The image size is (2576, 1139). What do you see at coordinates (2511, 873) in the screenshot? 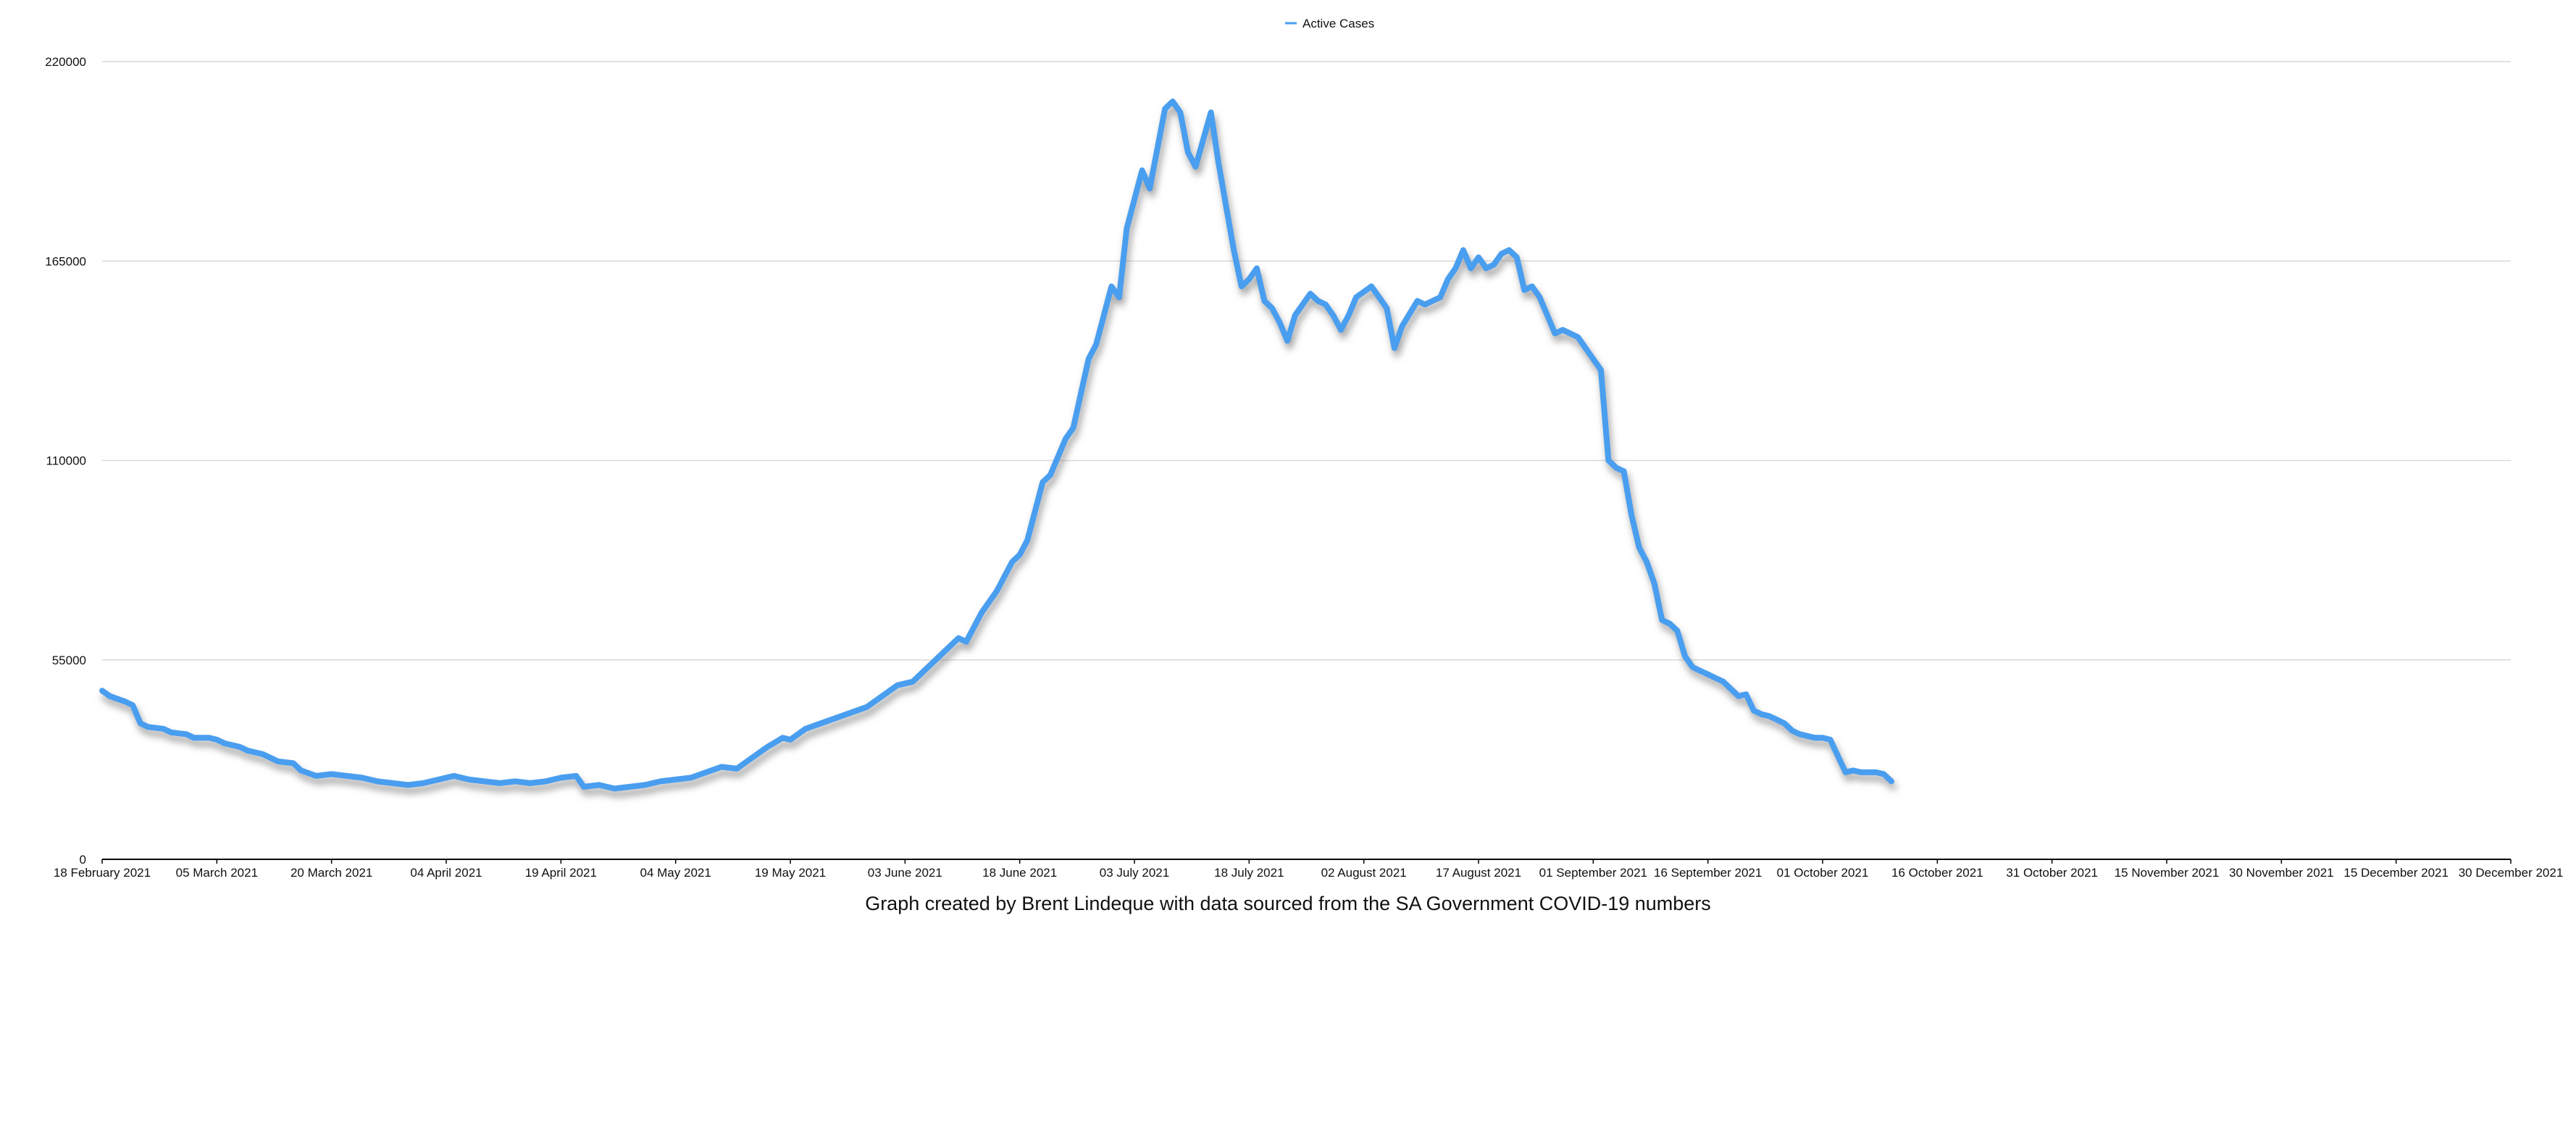
I see `x-tick-label: 30 December 2021` at bounding box center [2511, 873].